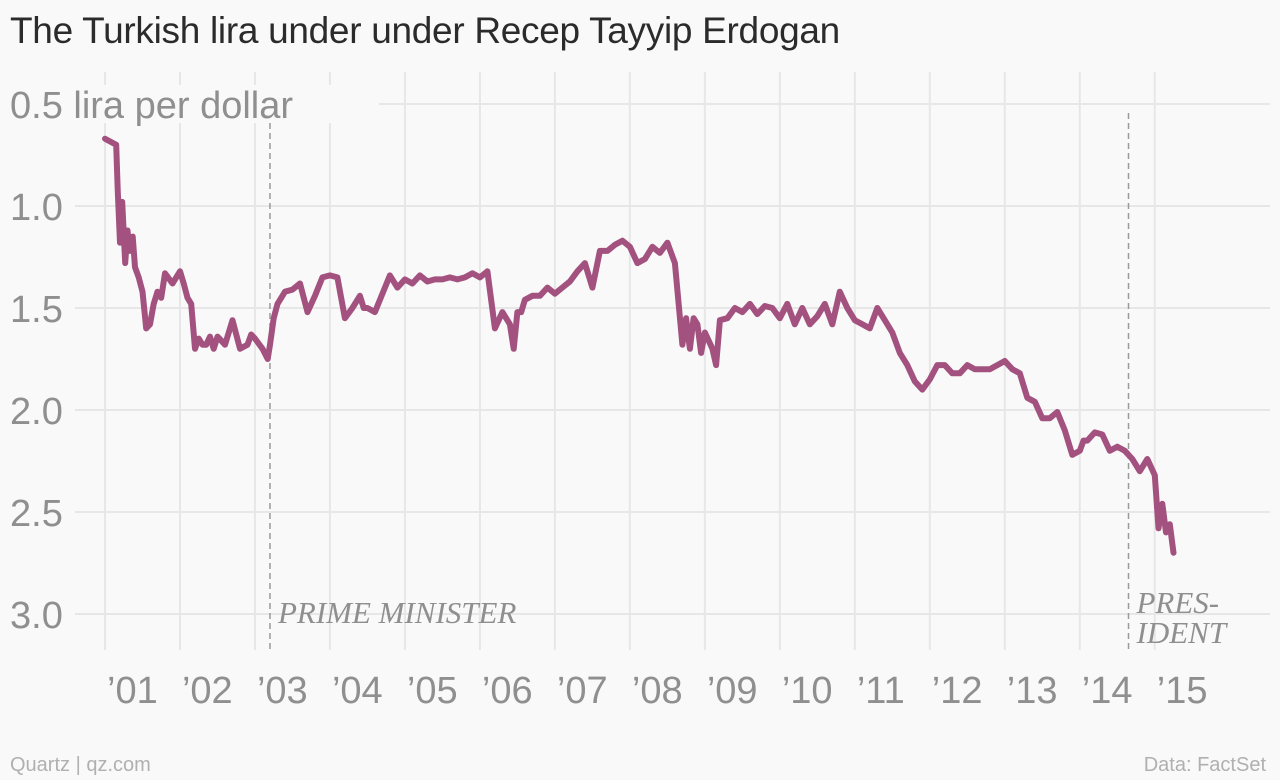 Image resolution: width=1280 pixels, height=780 pixels. What do you see at coordinates (1107, 691) in the screenshot?
I see `x-tick-label: ’14` at bounding box center [1107, 691].